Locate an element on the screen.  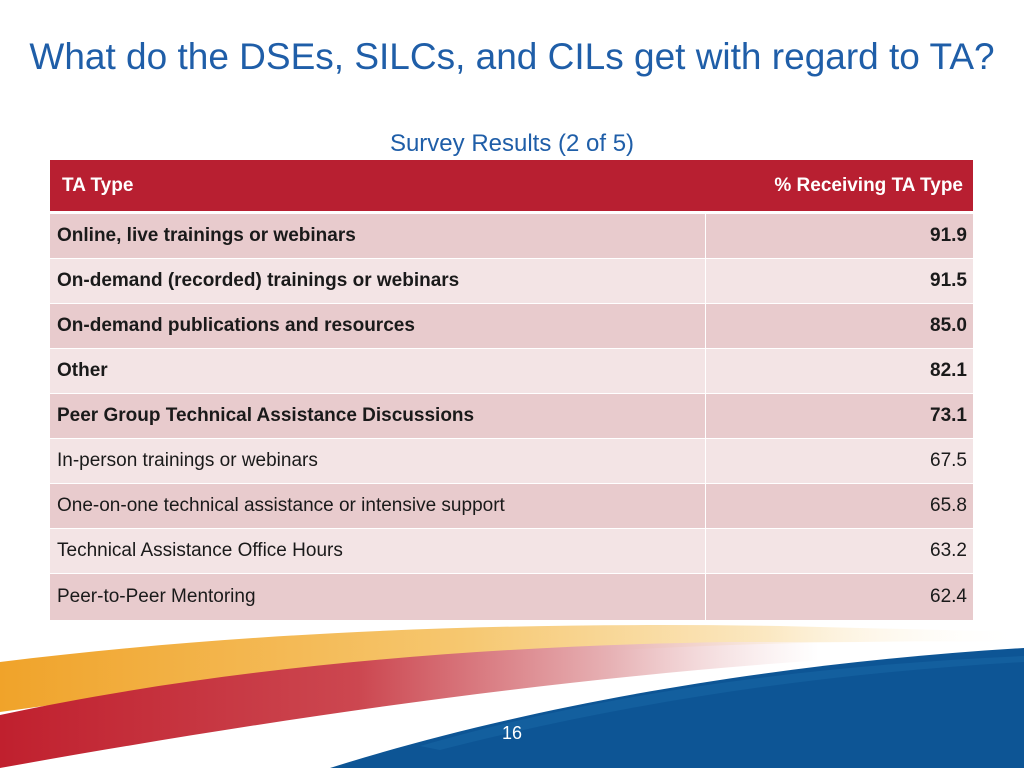
table-row: In-person trainings or webinars 67.5 is located at coordinates (511, 461).